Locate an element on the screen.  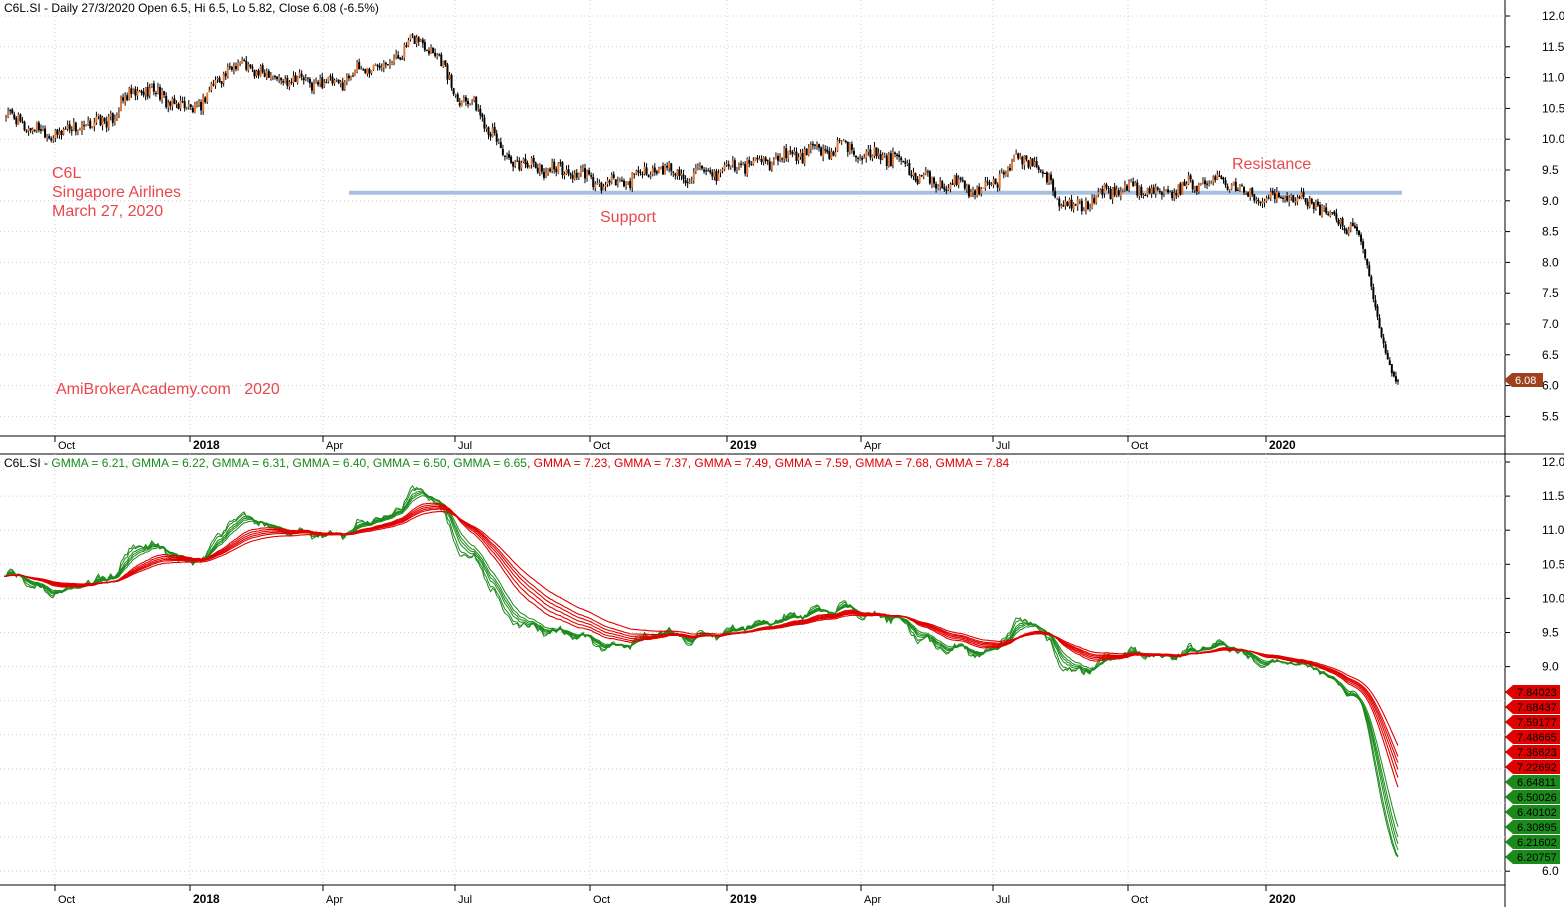
price-y-tick-label: 11.5 is located at coordinates (1553, 47).